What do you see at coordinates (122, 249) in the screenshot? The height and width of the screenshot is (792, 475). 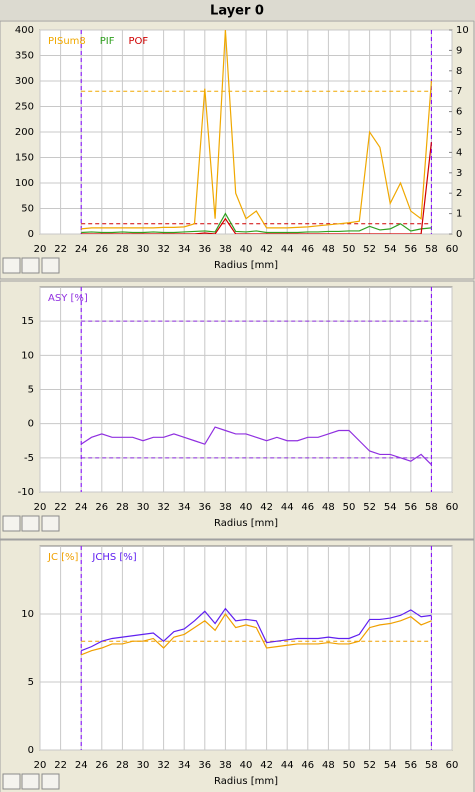 I see `x-tick-label: 28` at bounding box center [122, 249].